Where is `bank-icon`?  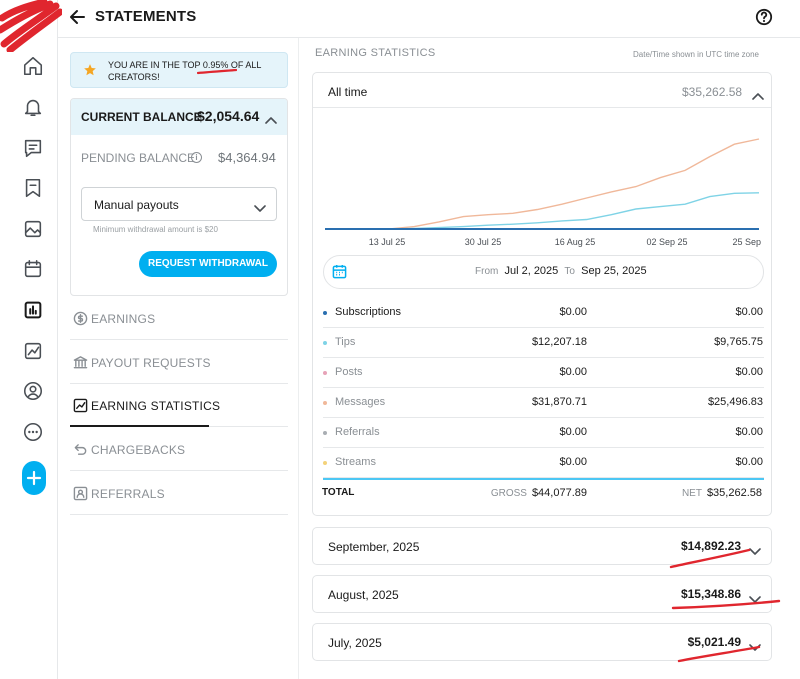 bank-icon is located at coordinates (80, 362).